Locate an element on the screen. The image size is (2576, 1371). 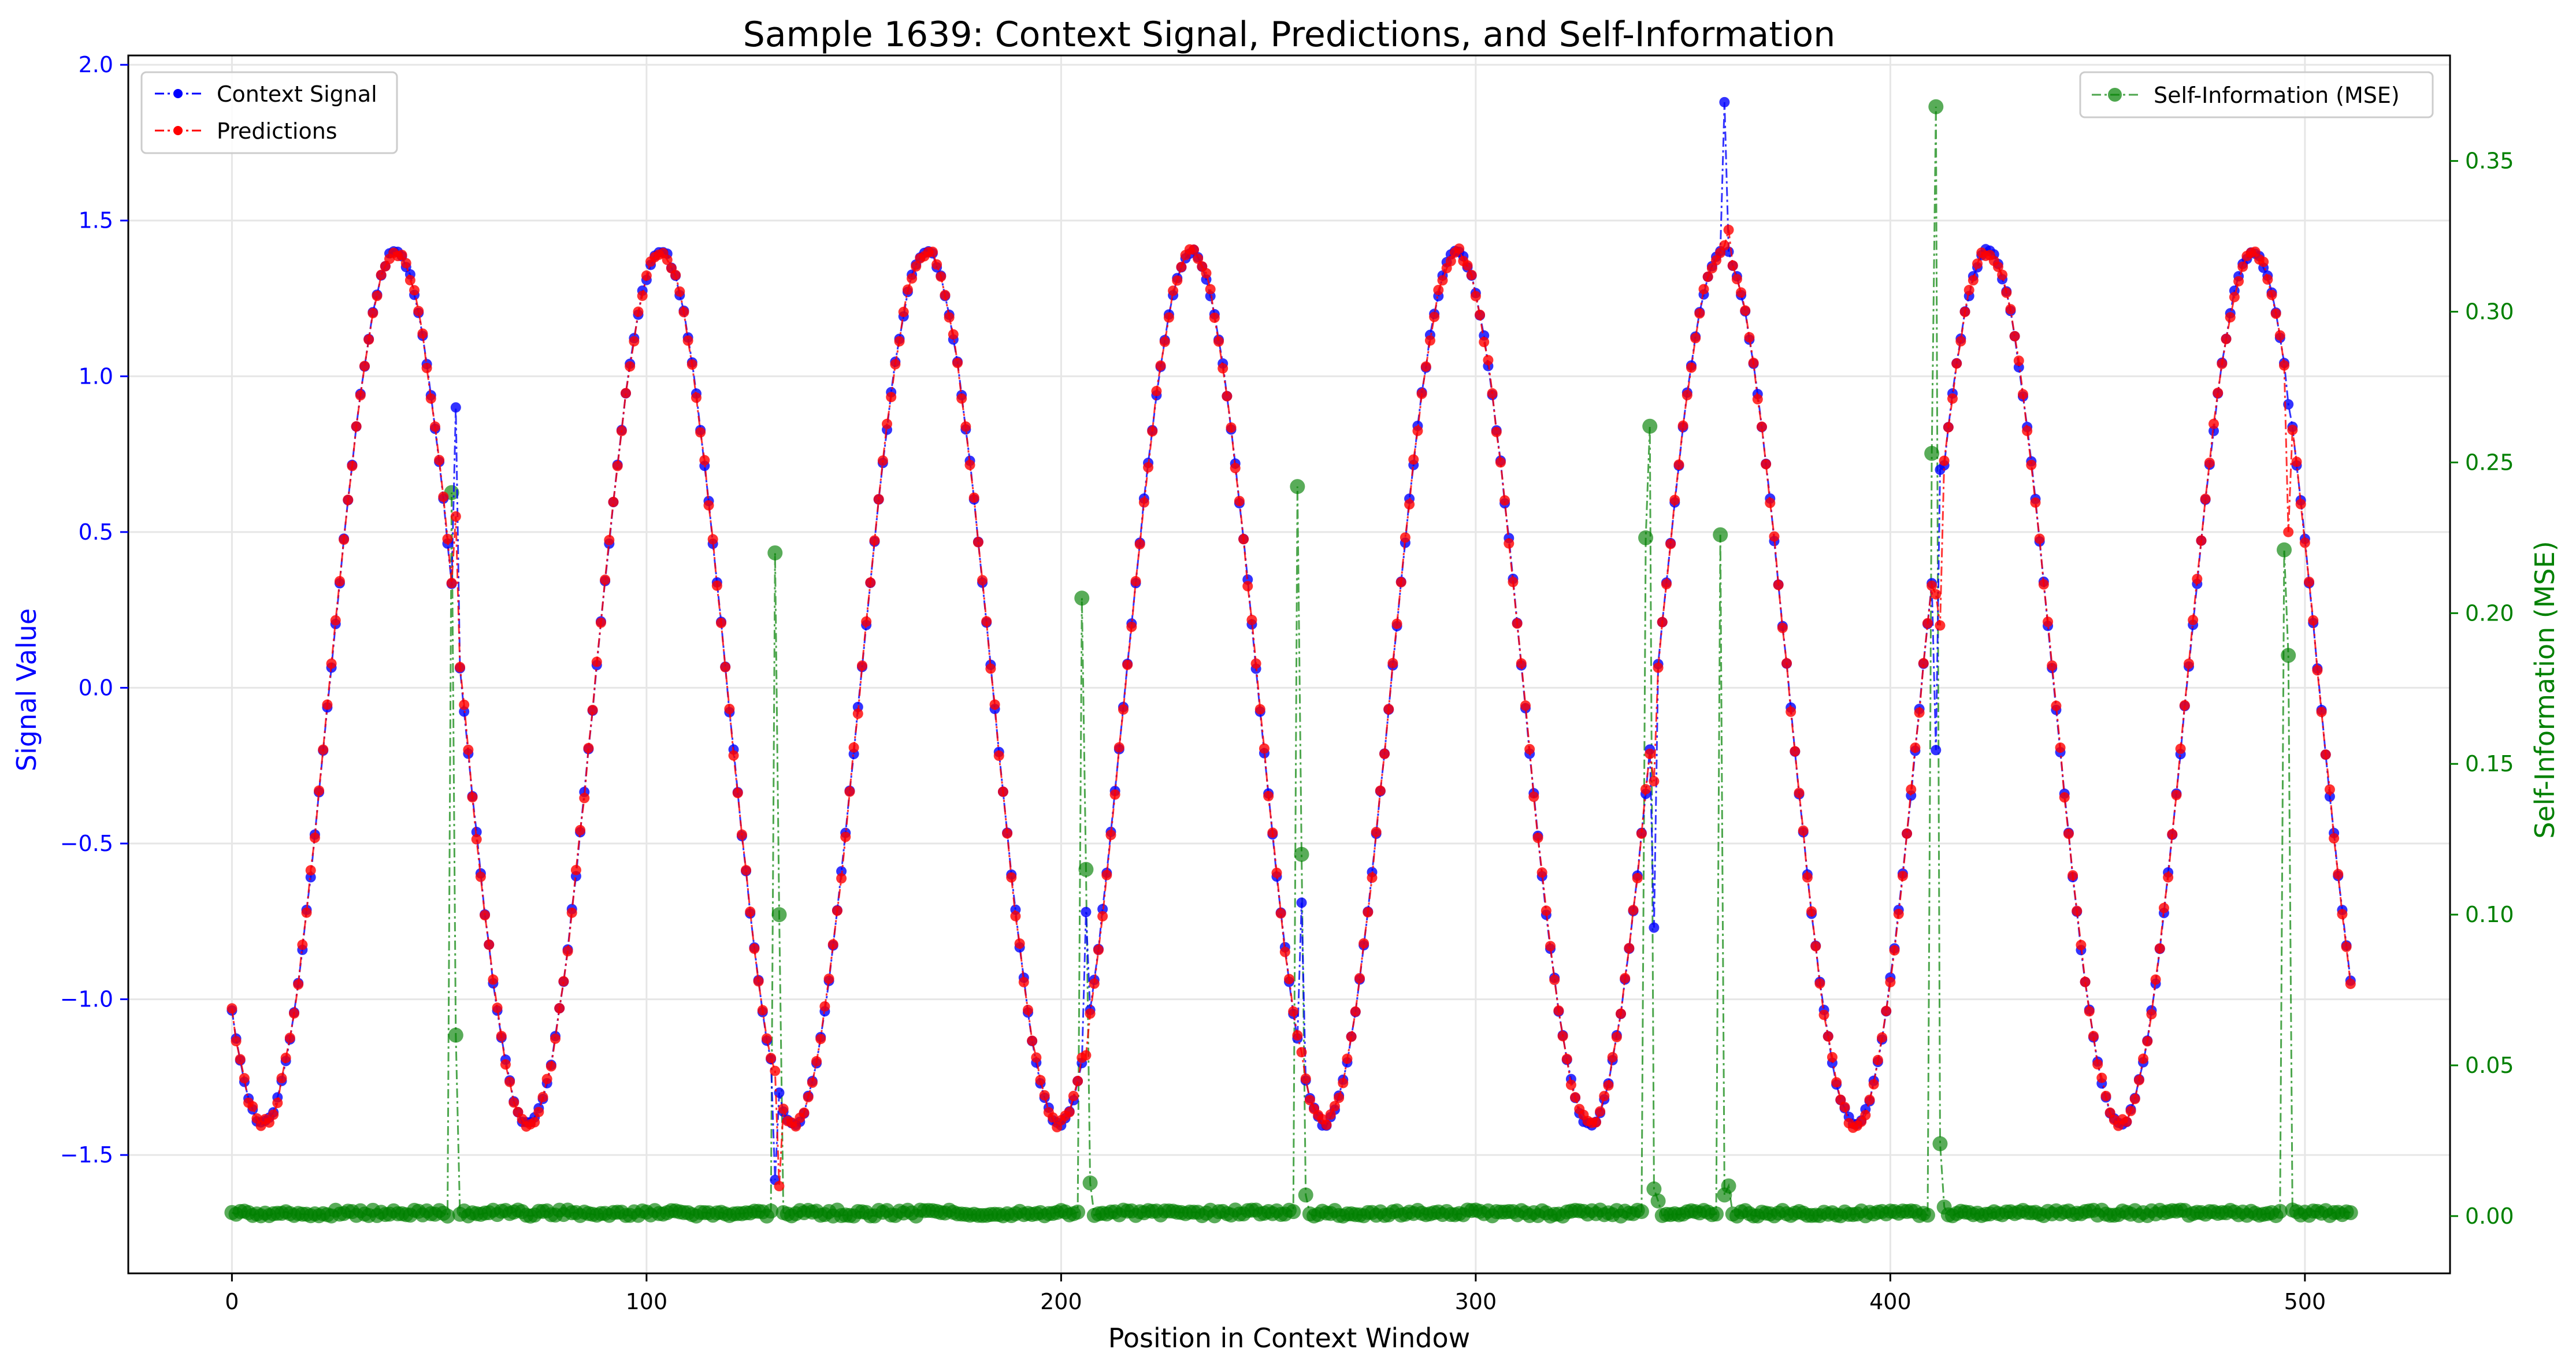
y-axis-label: Signal Value is located at coordinates (27, 689).